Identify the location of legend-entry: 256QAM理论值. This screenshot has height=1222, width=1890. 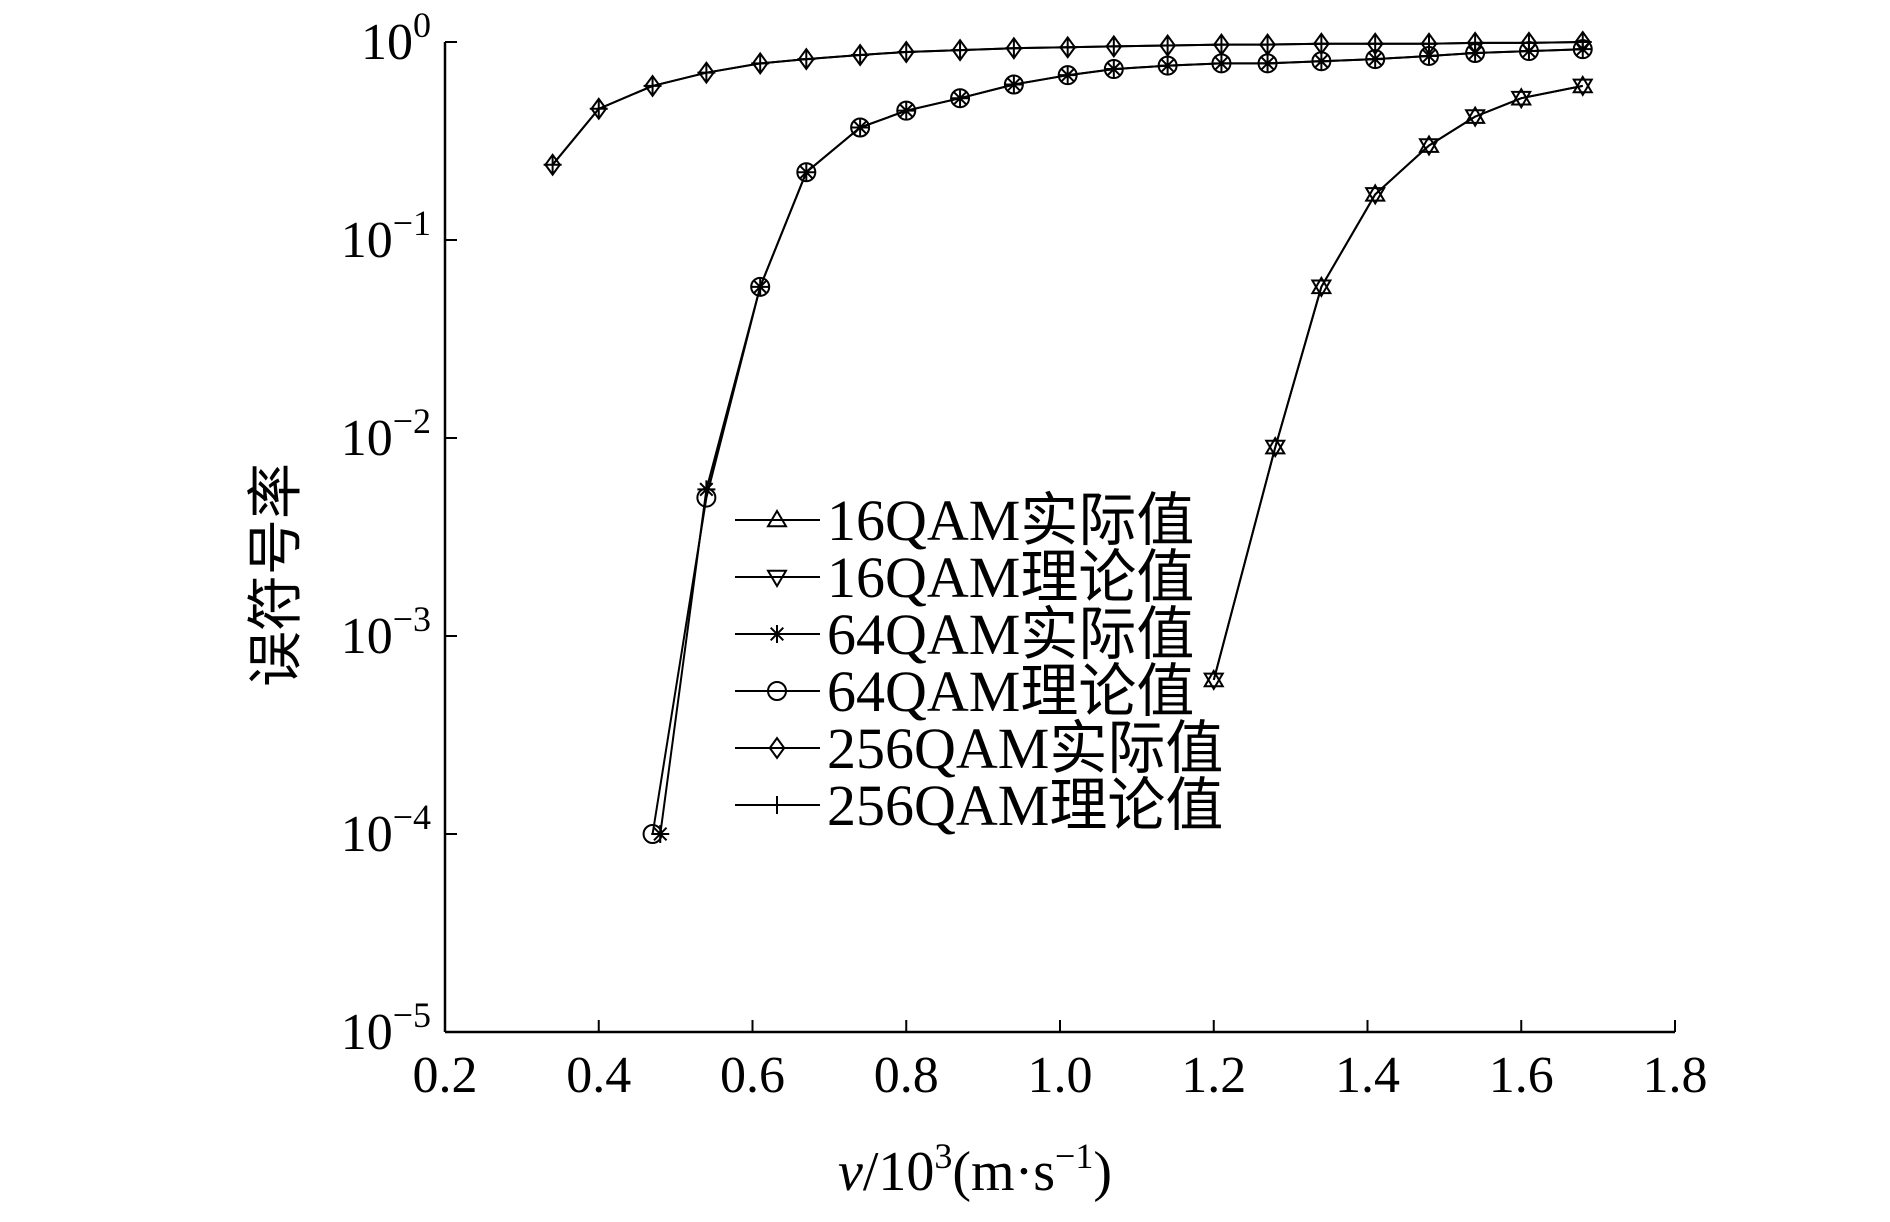
(979, 805).